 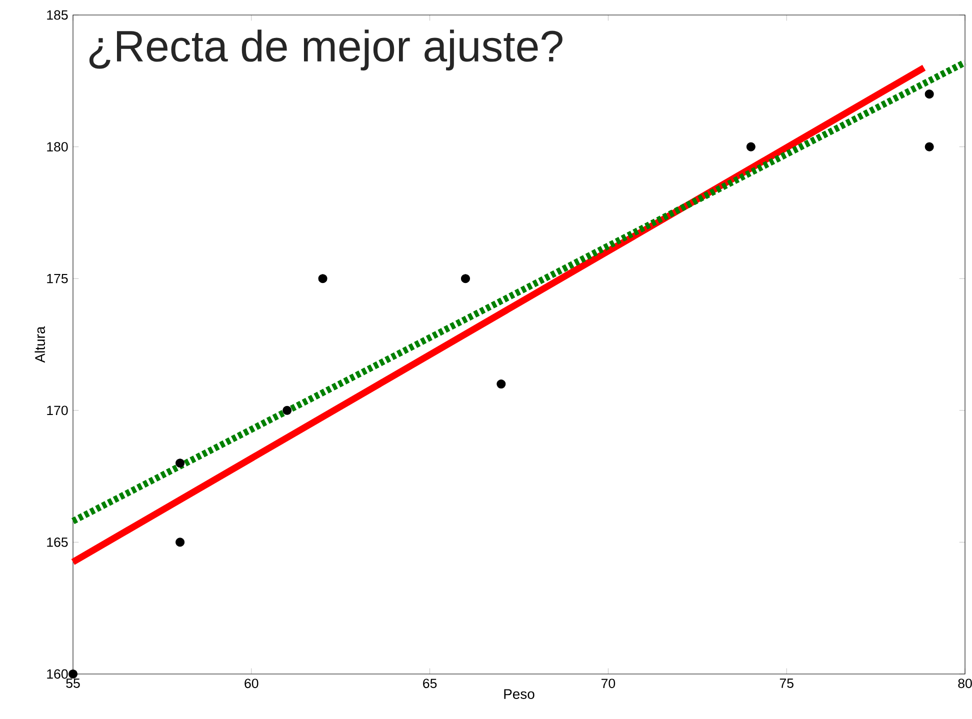 I want to click on x-tick-label: 70, so click(x=609, y=683).